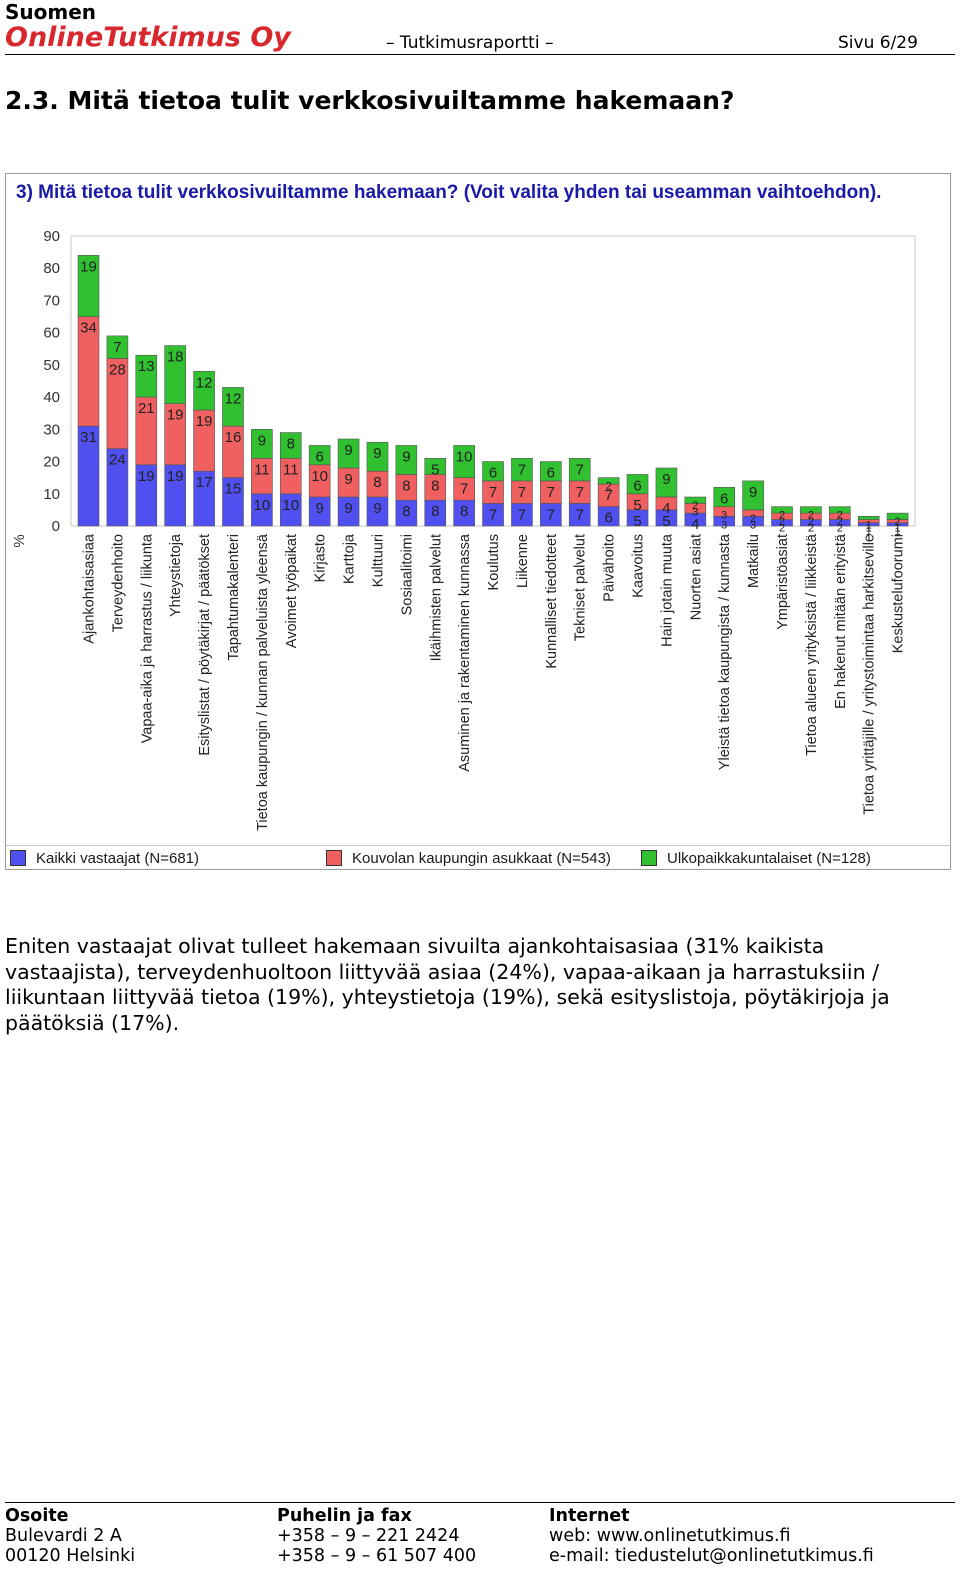  What do you see at coordinates (552, 601) in the screenshot?
I see `category-label: Kunnalliset tiedotteet` at bounding box center [552, 601].